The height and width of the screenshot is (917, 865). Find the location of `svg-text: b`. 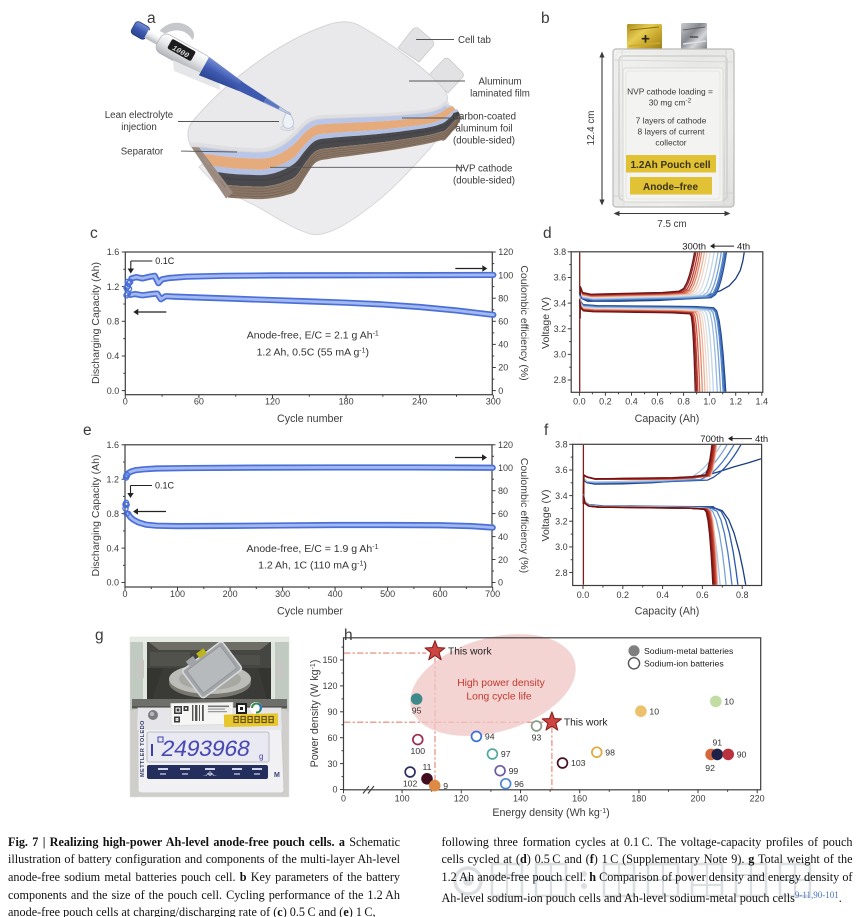

svg-text: b is located at coordinates (545, 18).